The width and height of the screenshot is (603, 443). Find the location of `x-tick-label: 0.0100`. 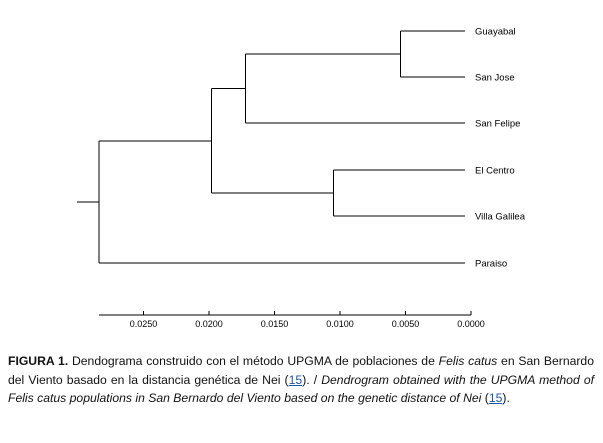

x-tick-label: 0.0100 is located at coordinates (340, 324).